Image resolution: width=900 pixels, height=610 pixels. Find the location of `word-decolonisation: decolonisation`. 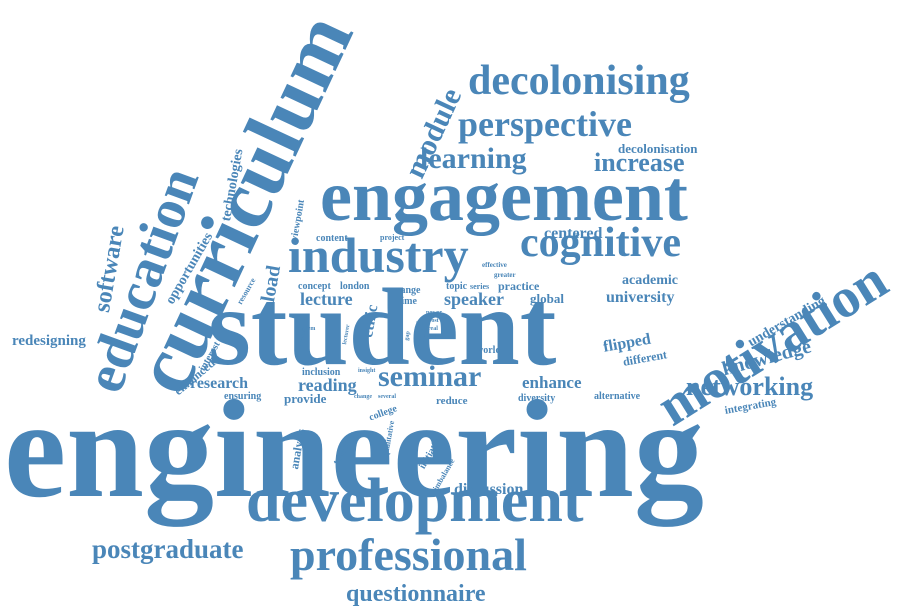

word-decolonisation: decolonisation is located at coordinates (657, 148).